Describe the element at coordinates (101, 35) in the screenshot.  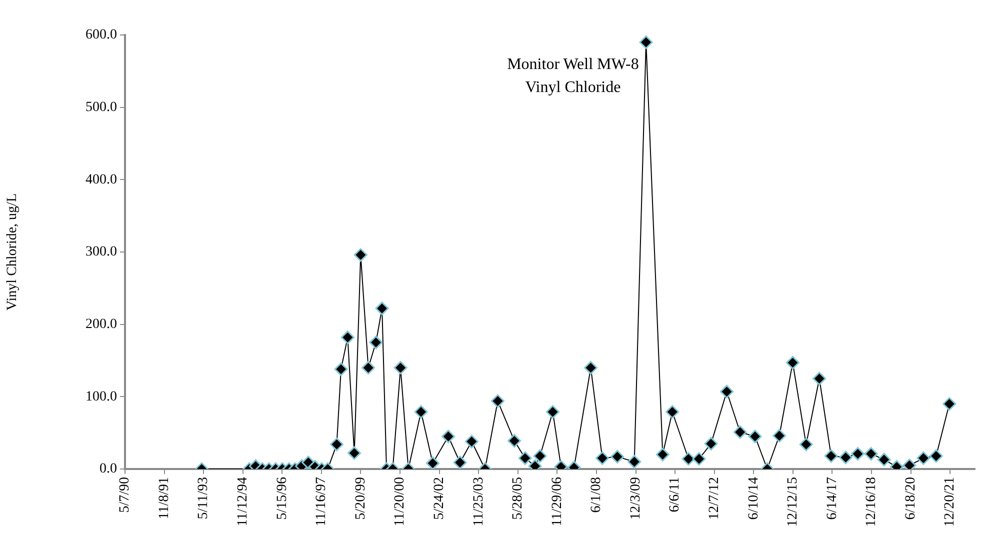
I see `y-tick-label: 600.0` at that location.